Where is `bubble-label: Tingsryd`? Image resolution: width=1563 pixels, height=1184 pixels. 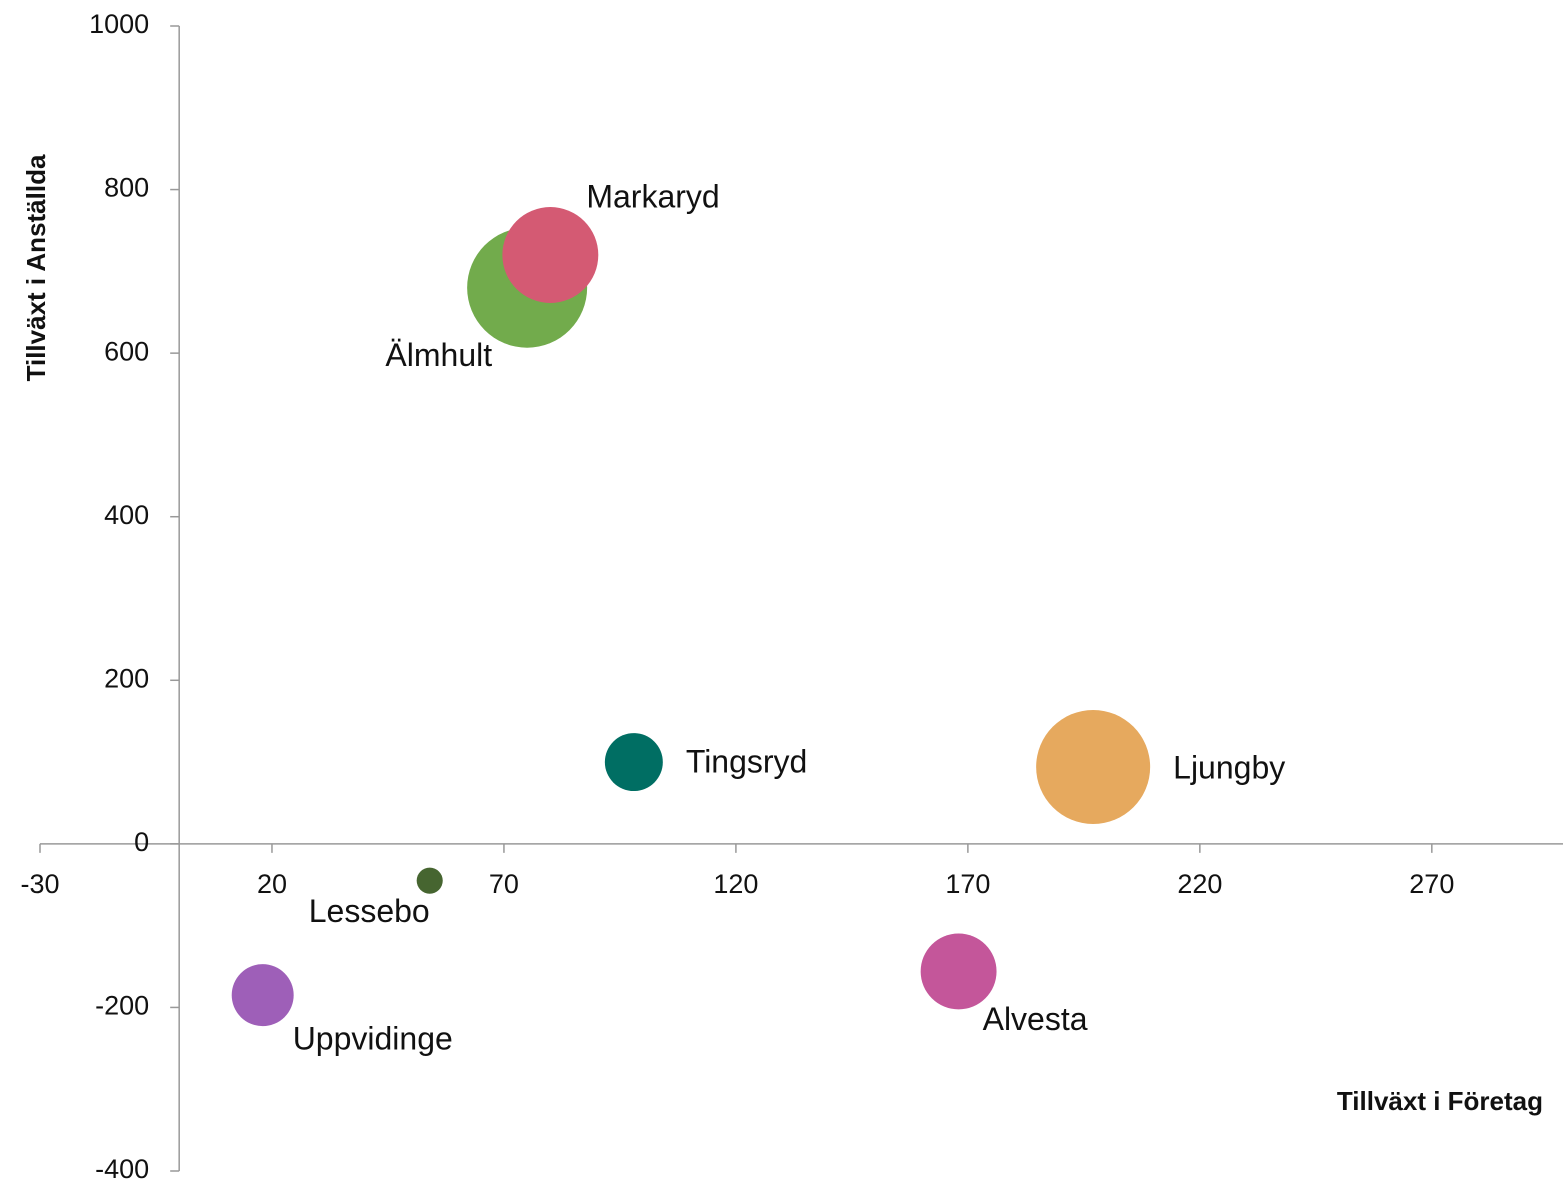 bubble-label: Tingsryd is located at coordinates (747, 762).